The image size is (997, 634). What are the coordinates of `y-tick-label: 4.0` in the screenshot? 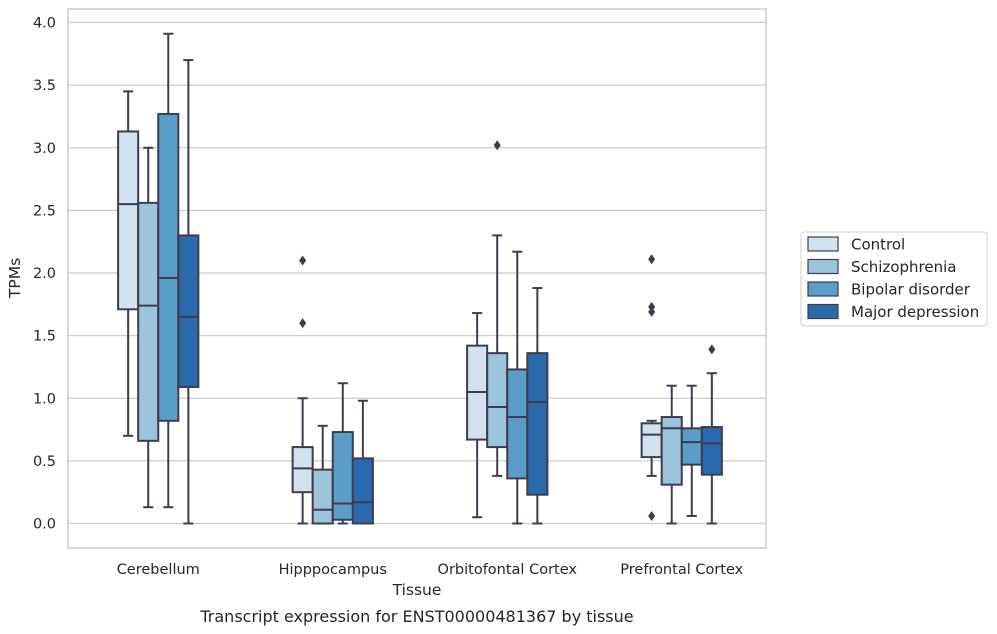 It's located at (44, 24).